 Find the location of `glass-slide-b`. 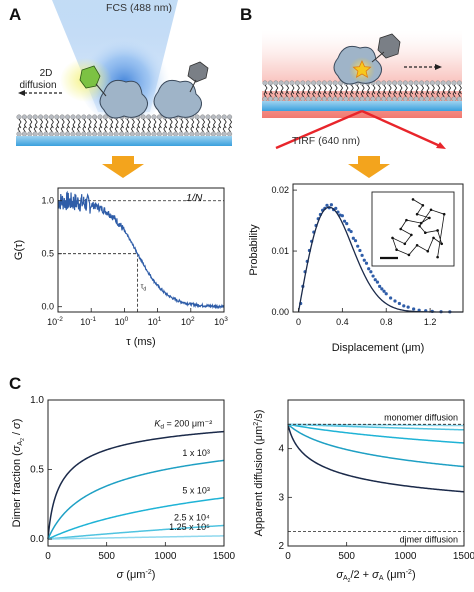

glass-slide-b is located at coordinates (362, 106).